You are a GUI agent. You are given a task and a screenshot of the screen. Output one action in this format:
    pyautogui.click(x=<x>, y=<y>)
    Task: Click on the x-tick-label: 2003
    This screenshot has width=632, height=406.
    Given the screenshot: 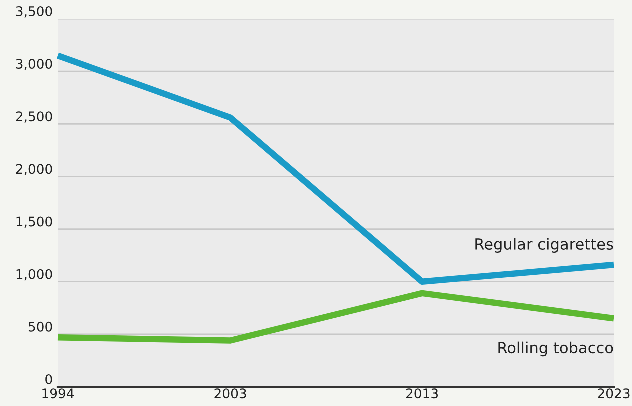 What is the action you would take?
    pyautogui.click(x=230, y=393)
    